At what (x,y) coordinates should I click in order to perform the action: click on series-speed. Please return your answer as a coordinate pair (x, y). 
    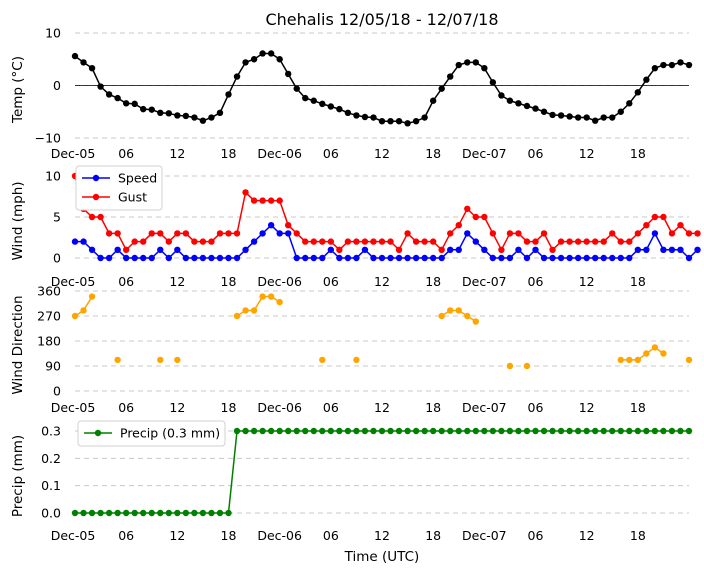
    Looking at the image, I should click on (386, 242).